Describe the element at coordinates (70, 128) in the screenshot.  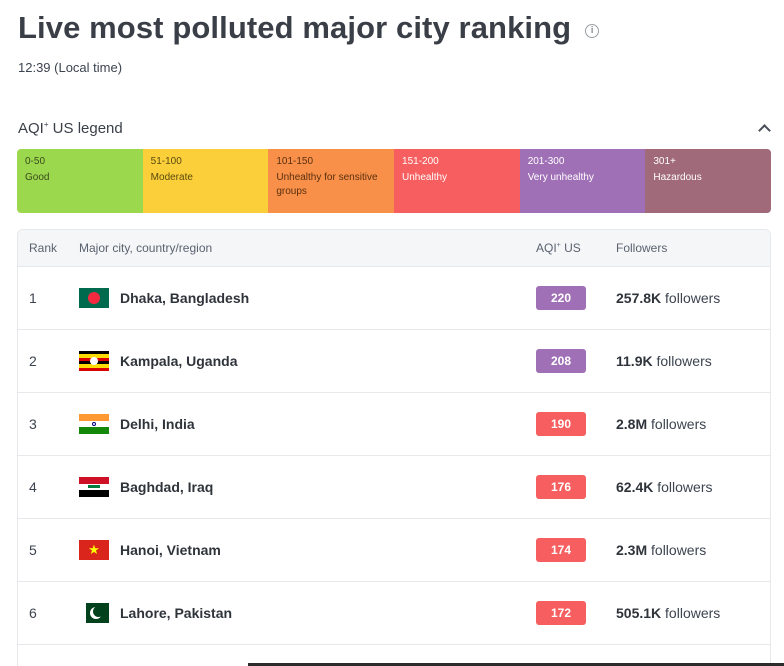
I see `legend-title: AQI+ US legend` at that location.